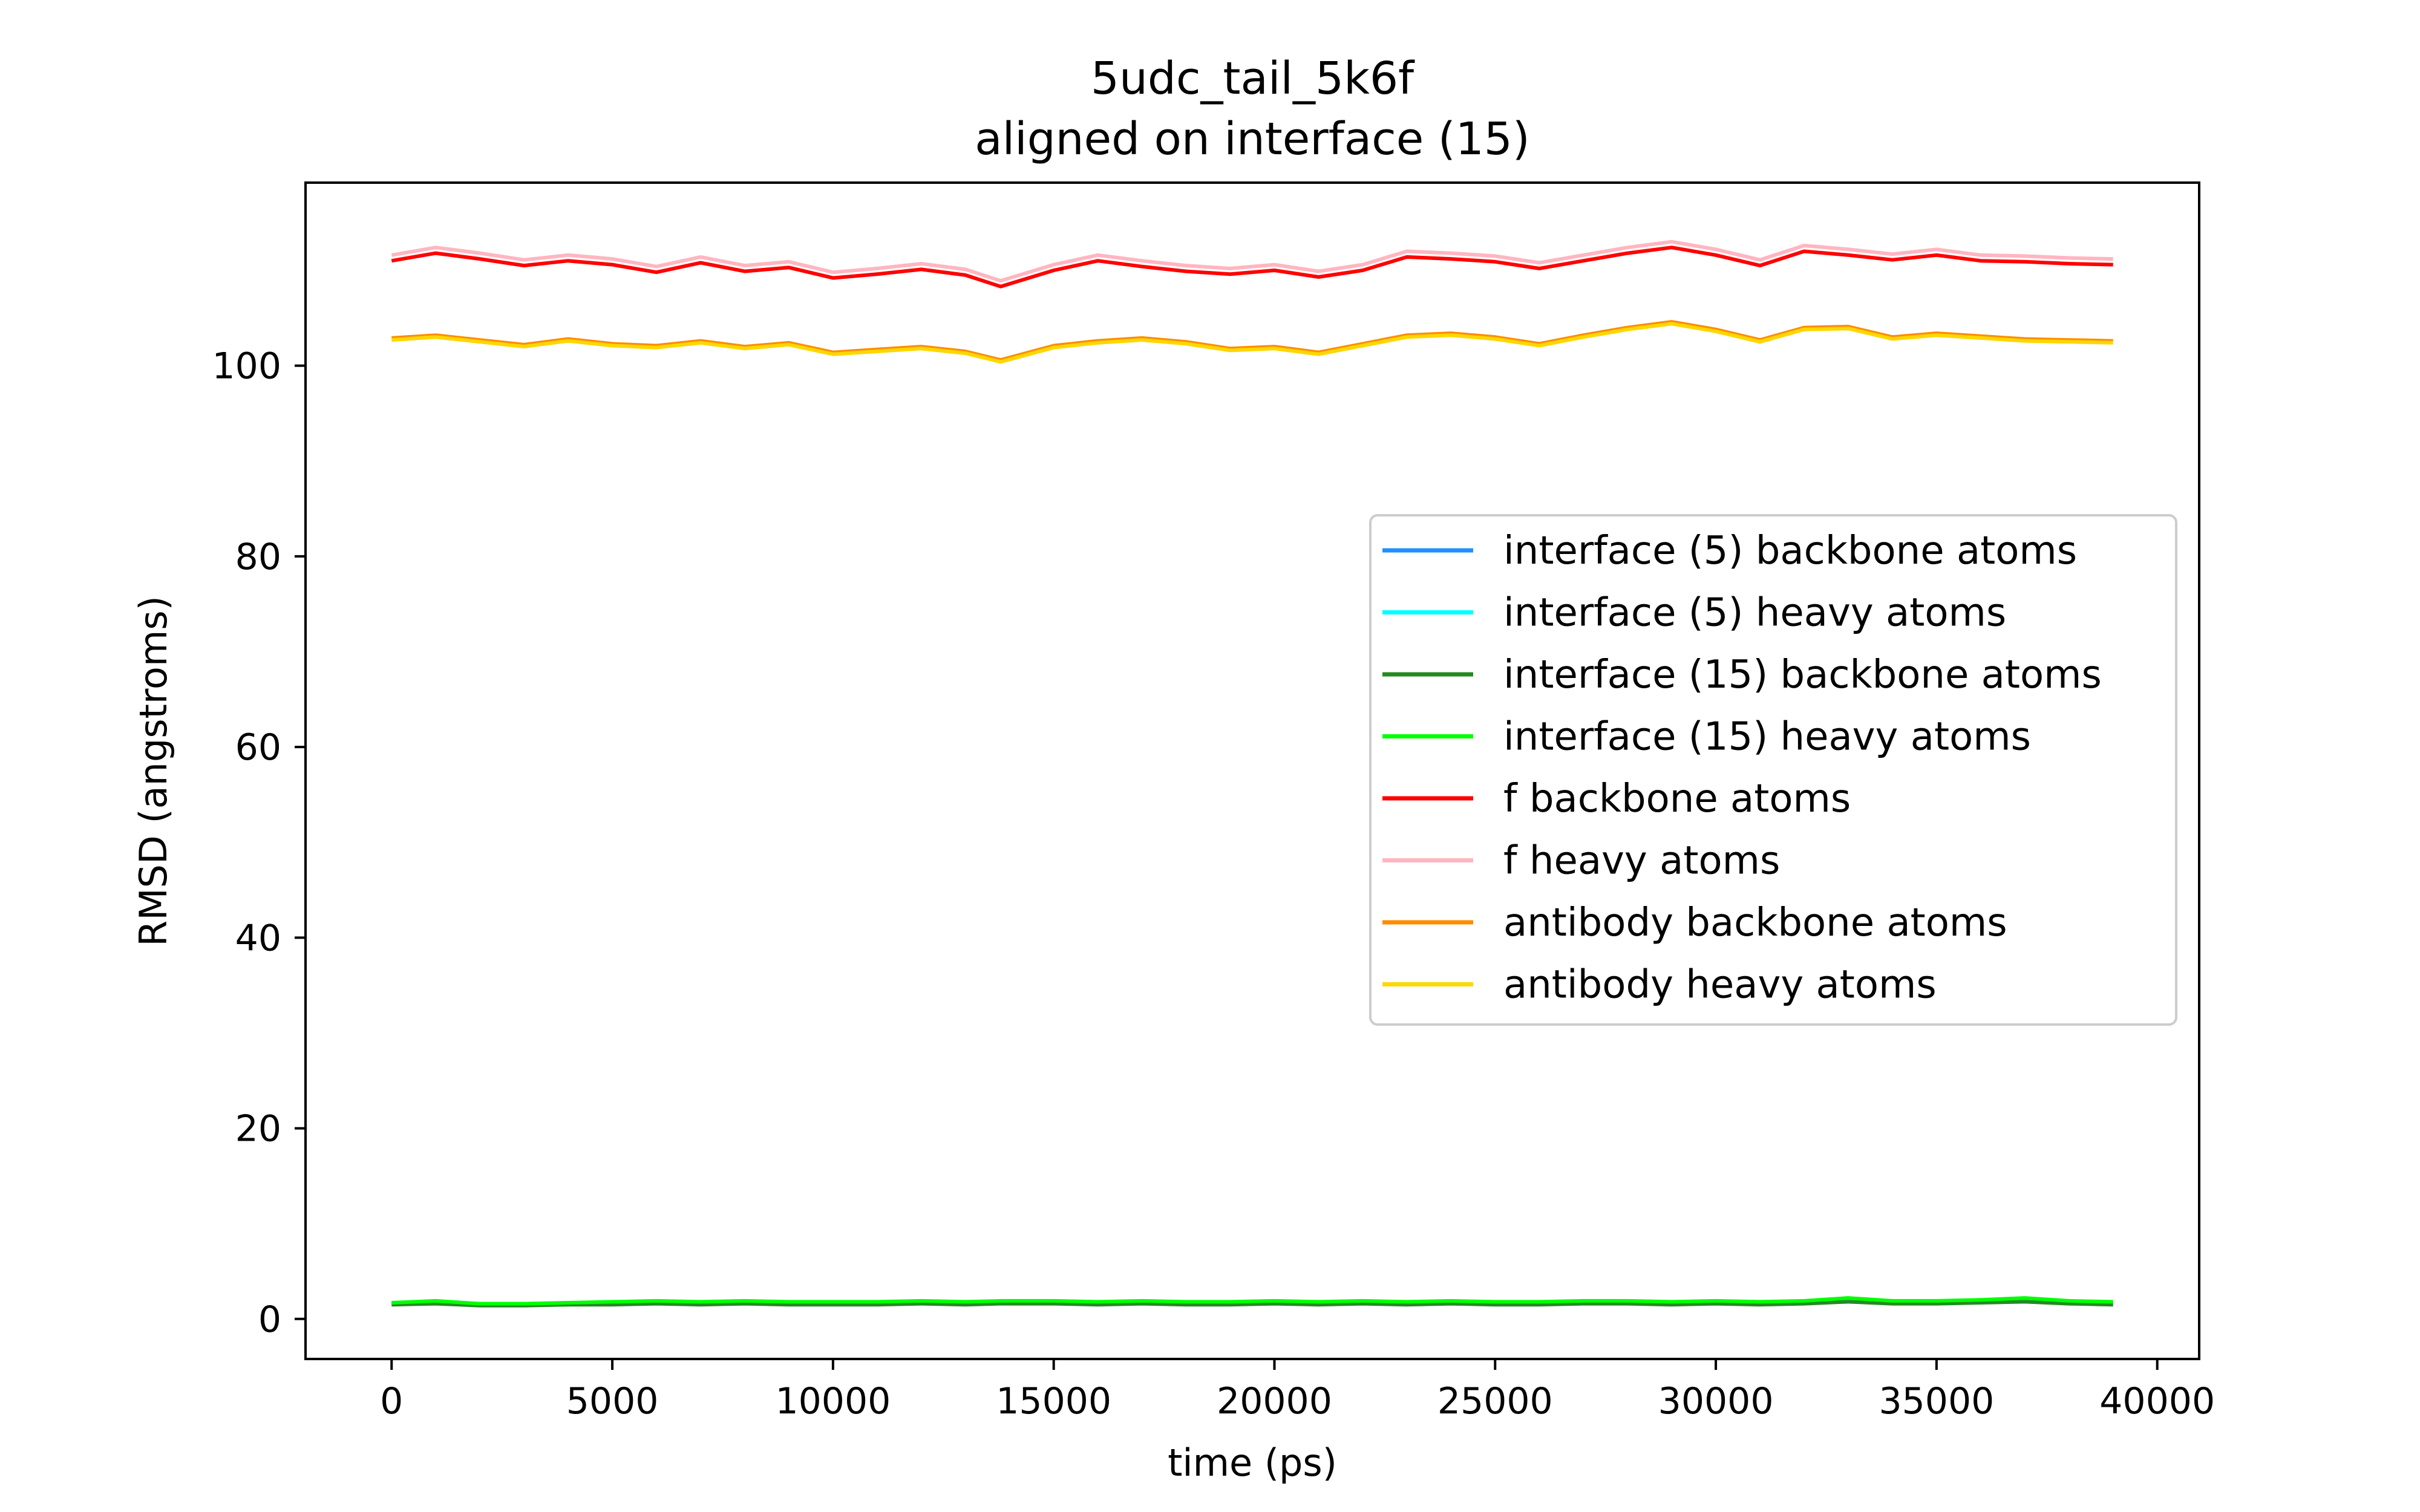  Describe the element at coordinates (1495, 1401) in the screenshot. I see `x-tick-label: 25000` at that location.